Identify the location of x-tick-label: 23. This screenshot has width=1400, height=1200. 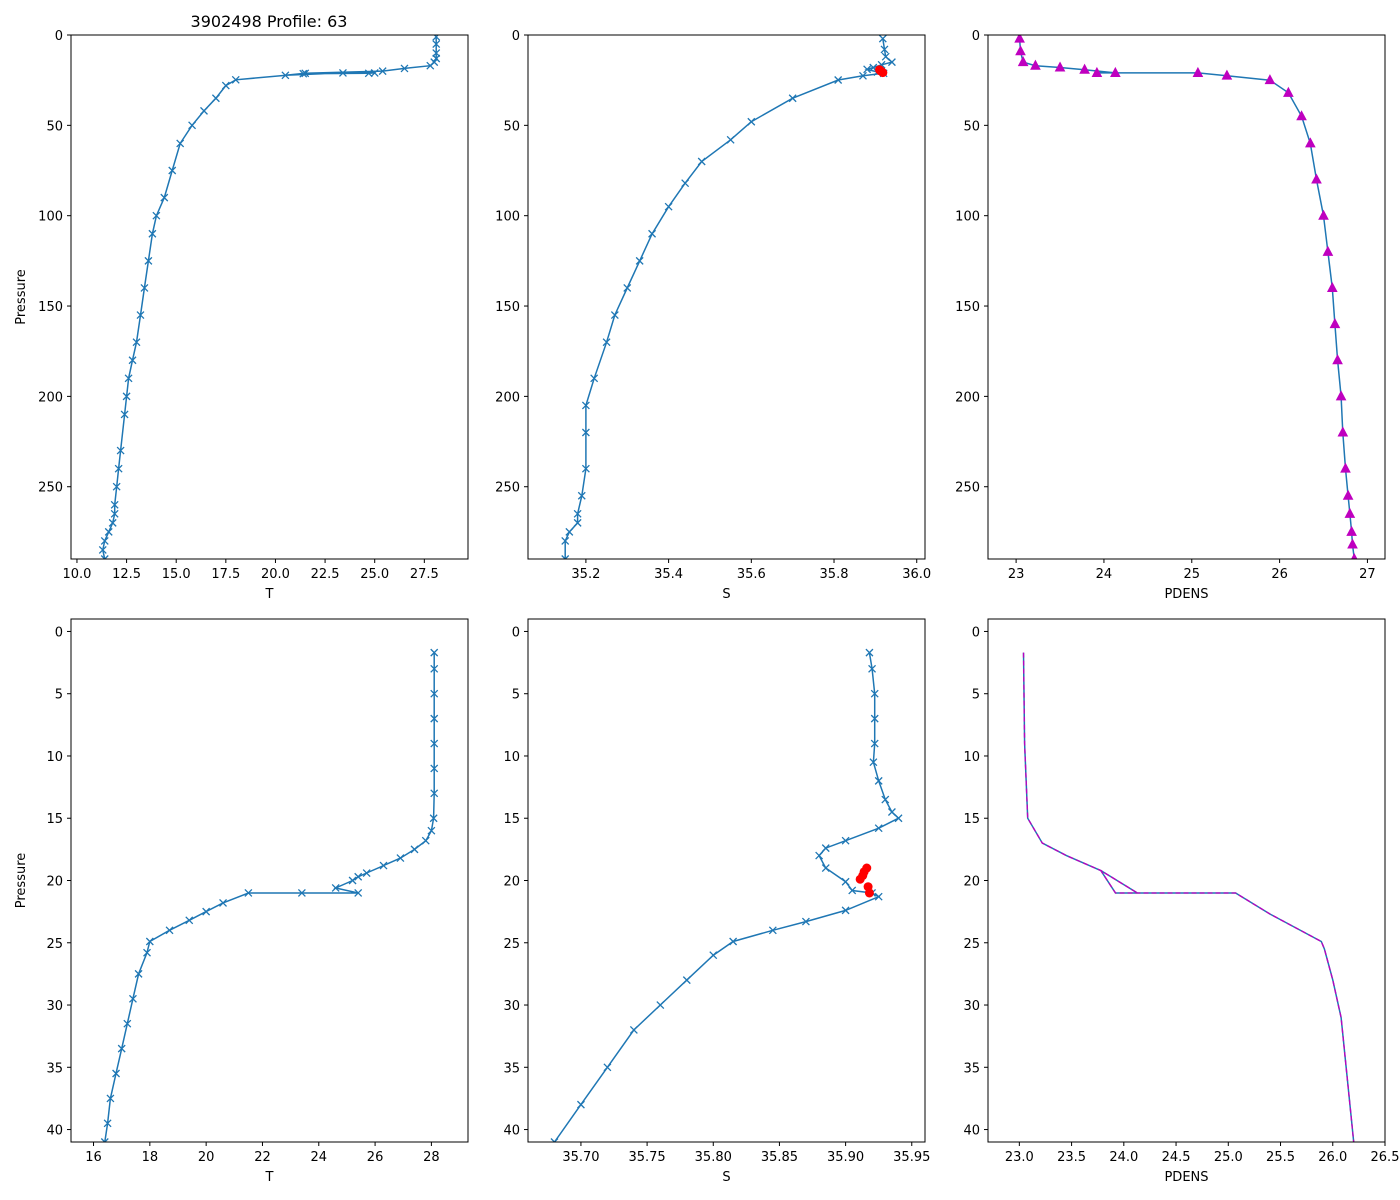
(1016, 574).